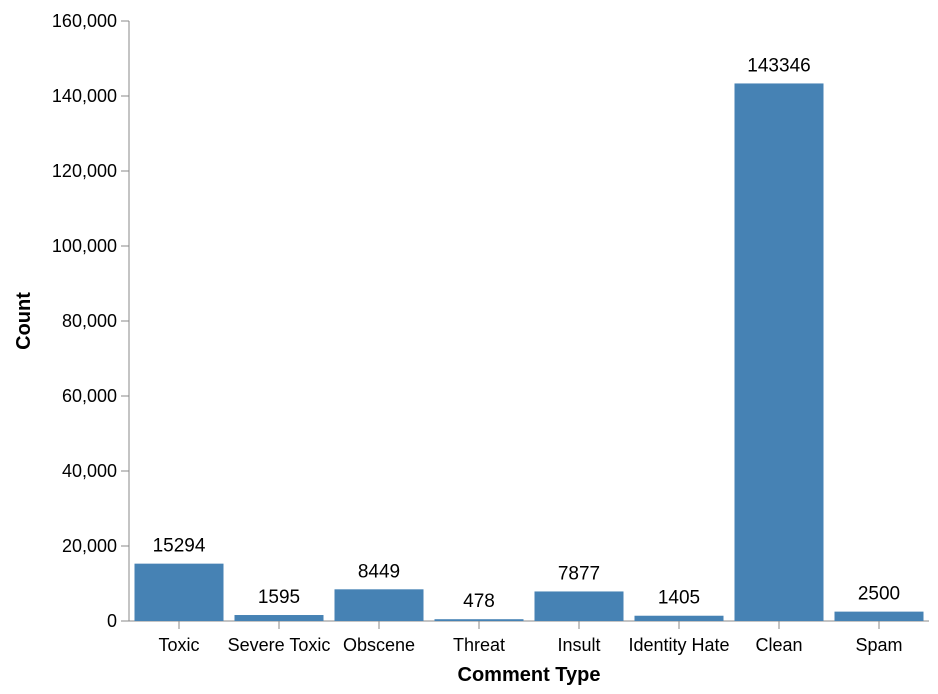 Image resolution: width=938 pixels, height=694 pixels. I want to click on x-tick-label: Threat, so click(479, 645).